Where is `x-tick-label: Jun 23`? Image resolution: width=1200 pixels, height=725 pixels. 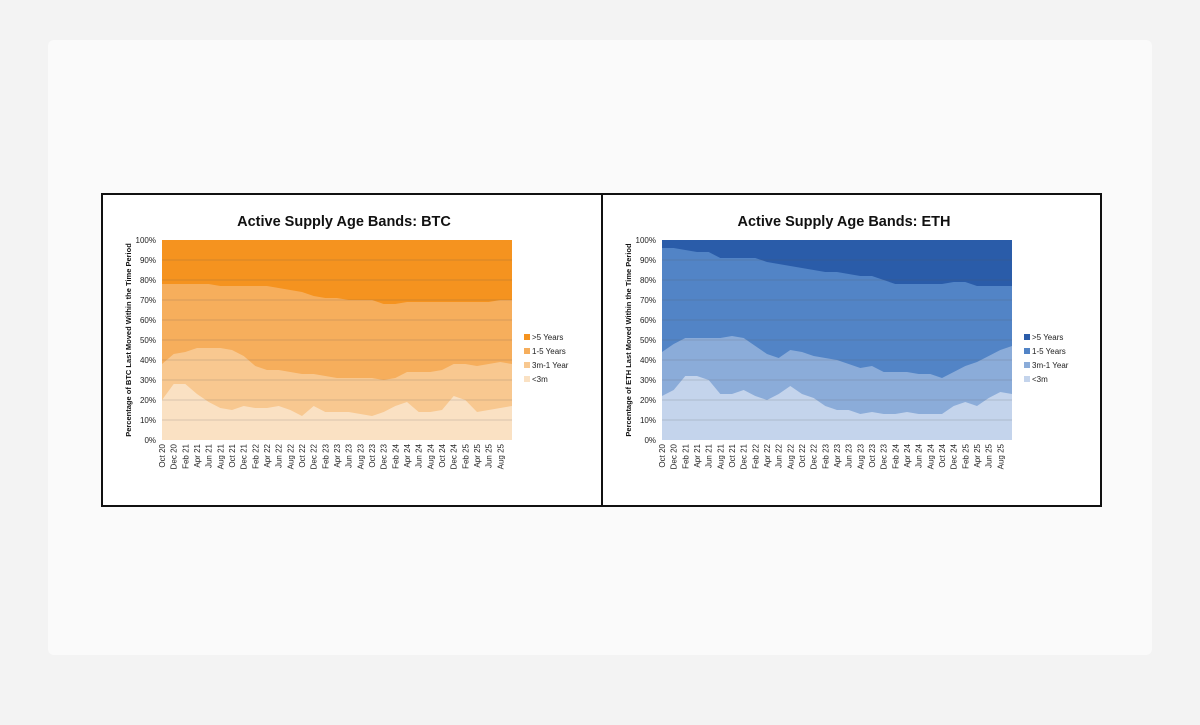
x-tick-label: Jun 23 is located at coordinates (849, 455).